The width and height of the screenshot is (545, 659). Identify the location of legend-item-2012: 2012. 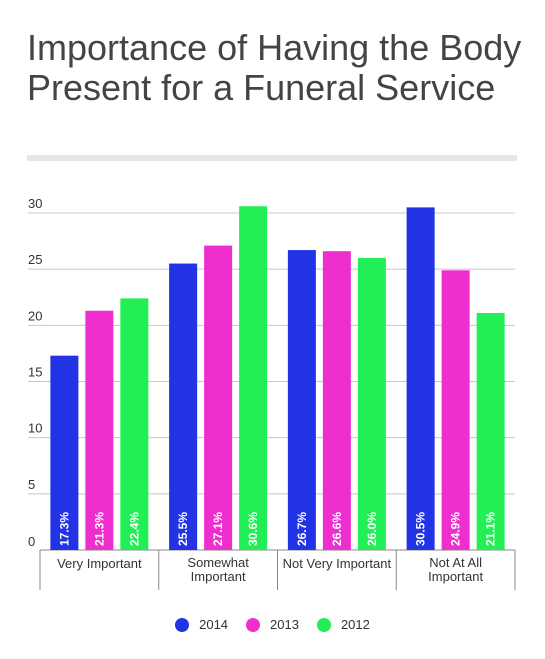
(343, 624).